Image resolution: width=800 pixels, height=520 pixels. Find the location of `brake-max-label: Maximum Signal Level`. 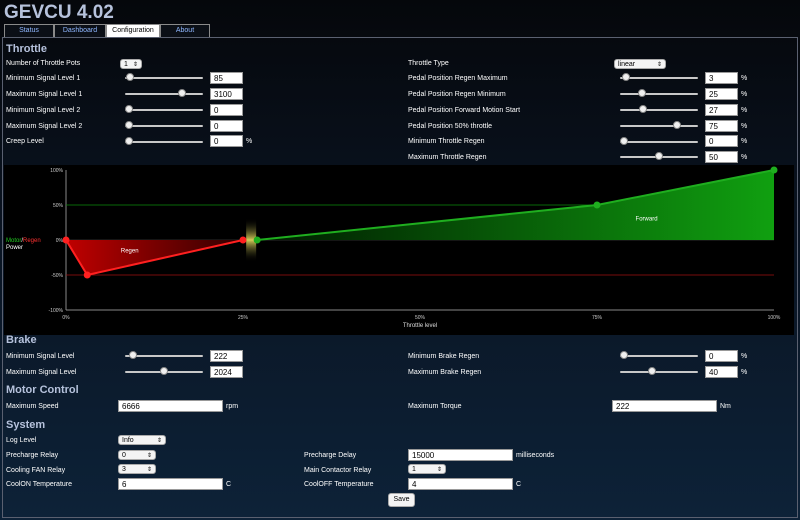

brake-max-label: Maximum Signal Level is located at coordinates (41, 372).